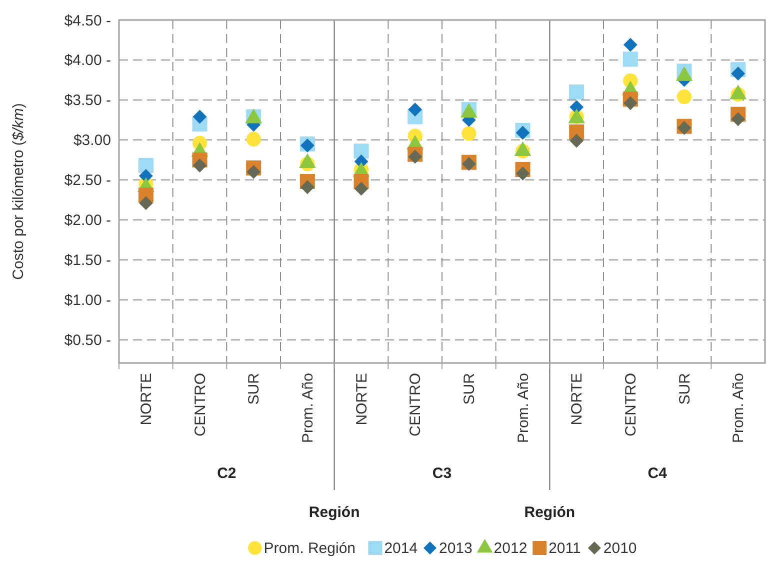 This screenshot has height=563, width=767. I want to click on y-tick-label: $3.00, so click(92, 141).